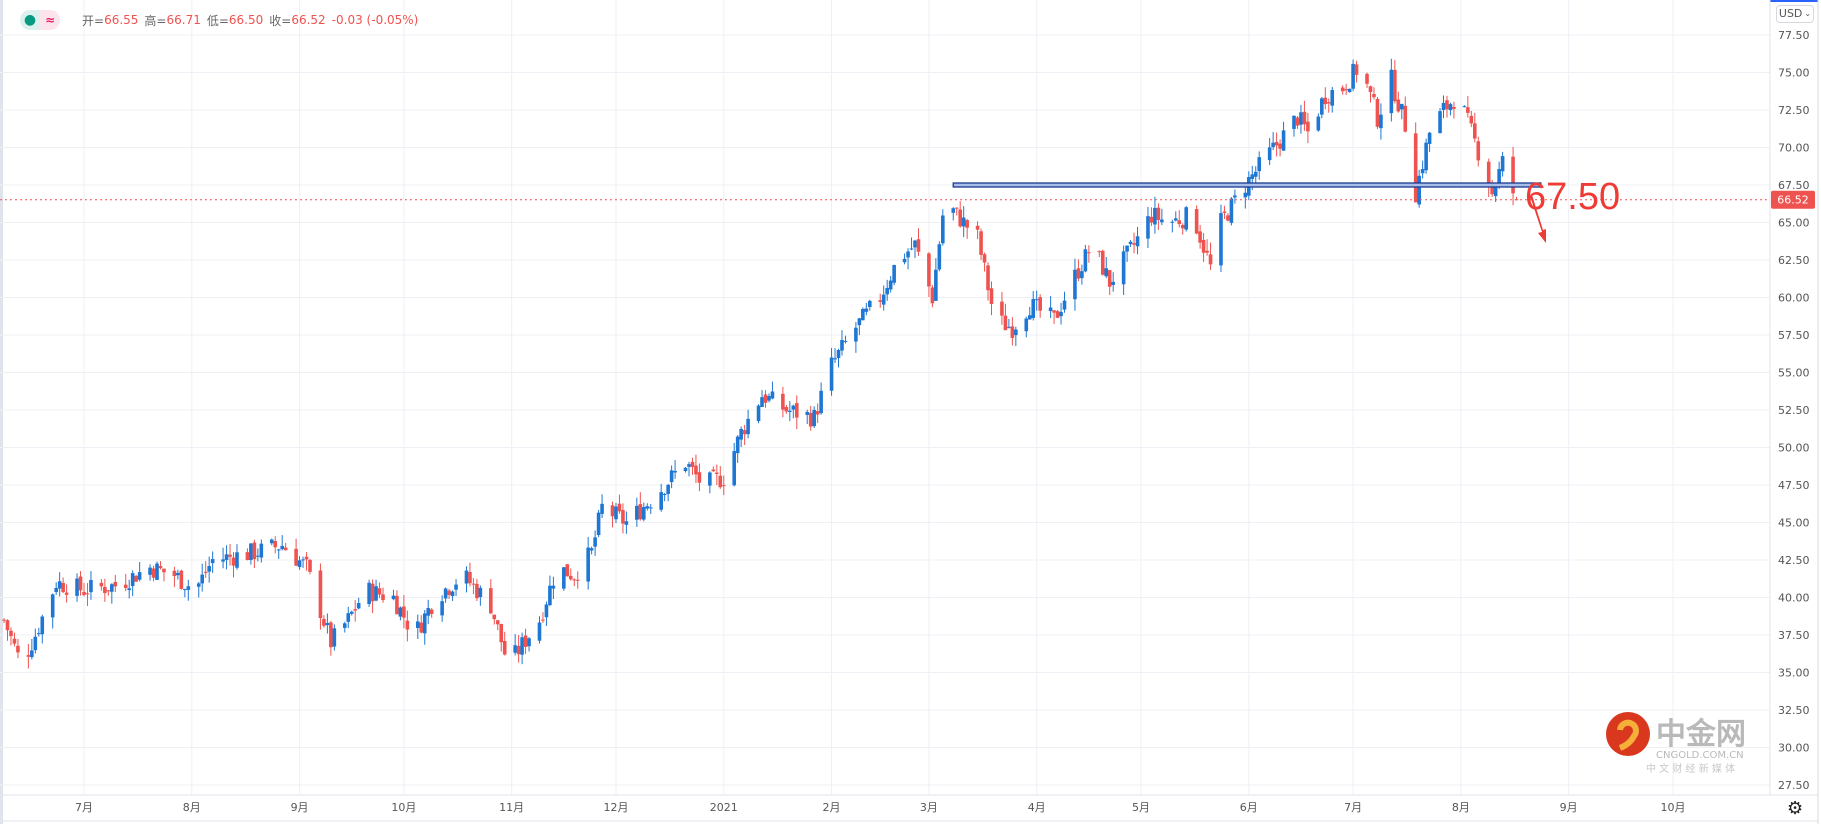 The image size is (1821, 824). Describe the element at coordinates (1794, 673) in the screenshot. I see `price-tick-label: 35.00` at that location.